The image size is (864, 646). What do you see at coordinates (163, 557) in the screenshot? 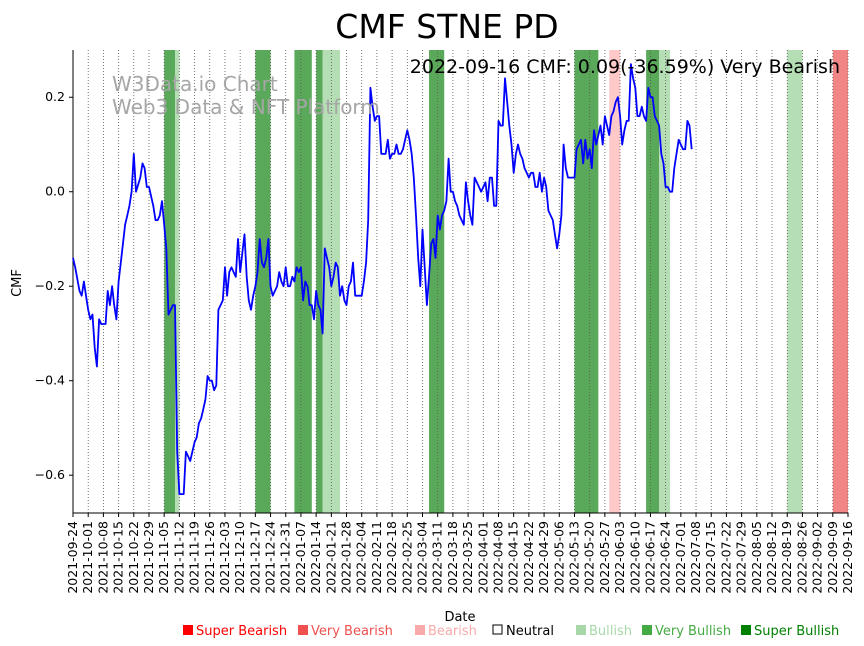
I see `x-tick-label: 2021-11-05` at bounding box center [163, 557].